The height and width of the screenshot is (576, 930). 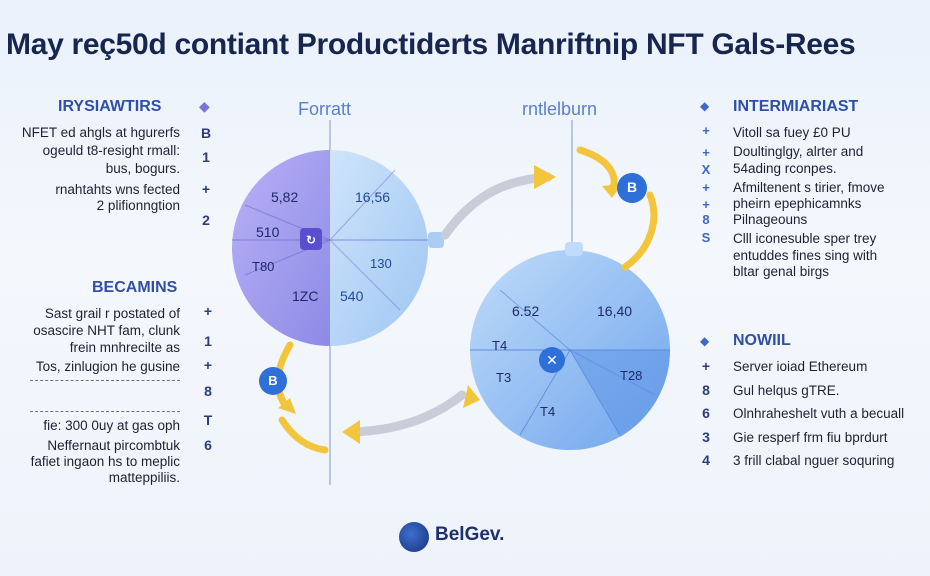 What do you see at coordinates (381, 263) in the screenshot?
I see `left-circle-value-7: 130` at bounding box center [381, 263].